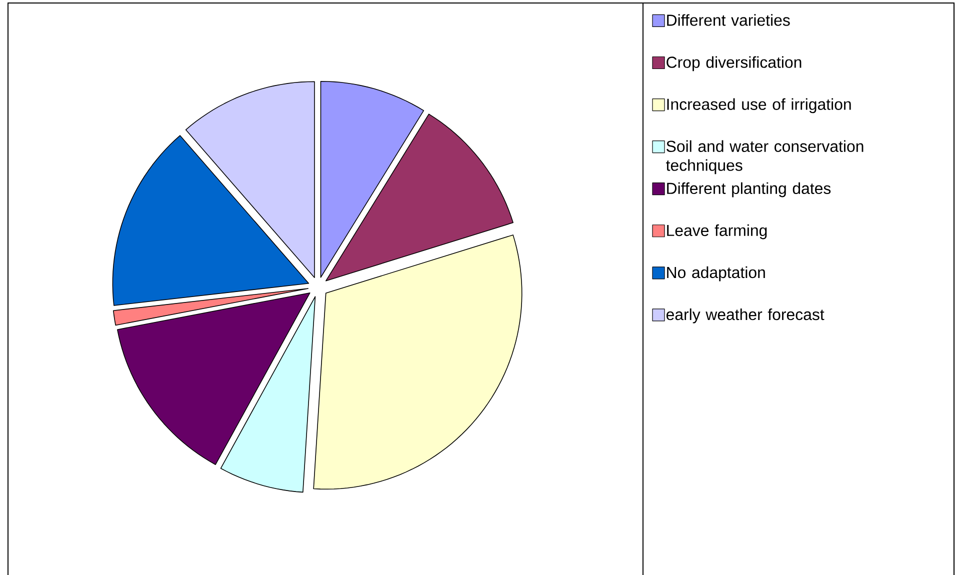 The image size is (955, 575). I want to click on legend-label: Increased use of irrigation, so click(759, 106).